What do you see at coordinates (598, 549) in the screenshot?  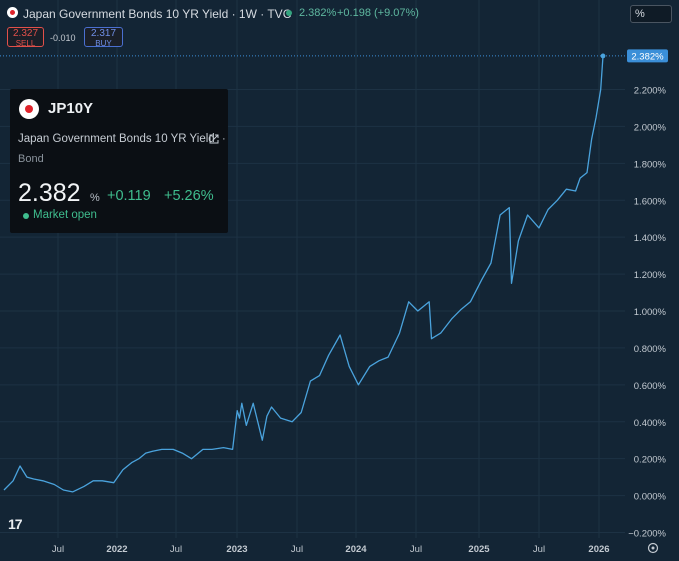 I see `x-tick-label: 2026` at bounding box center [598, 549].